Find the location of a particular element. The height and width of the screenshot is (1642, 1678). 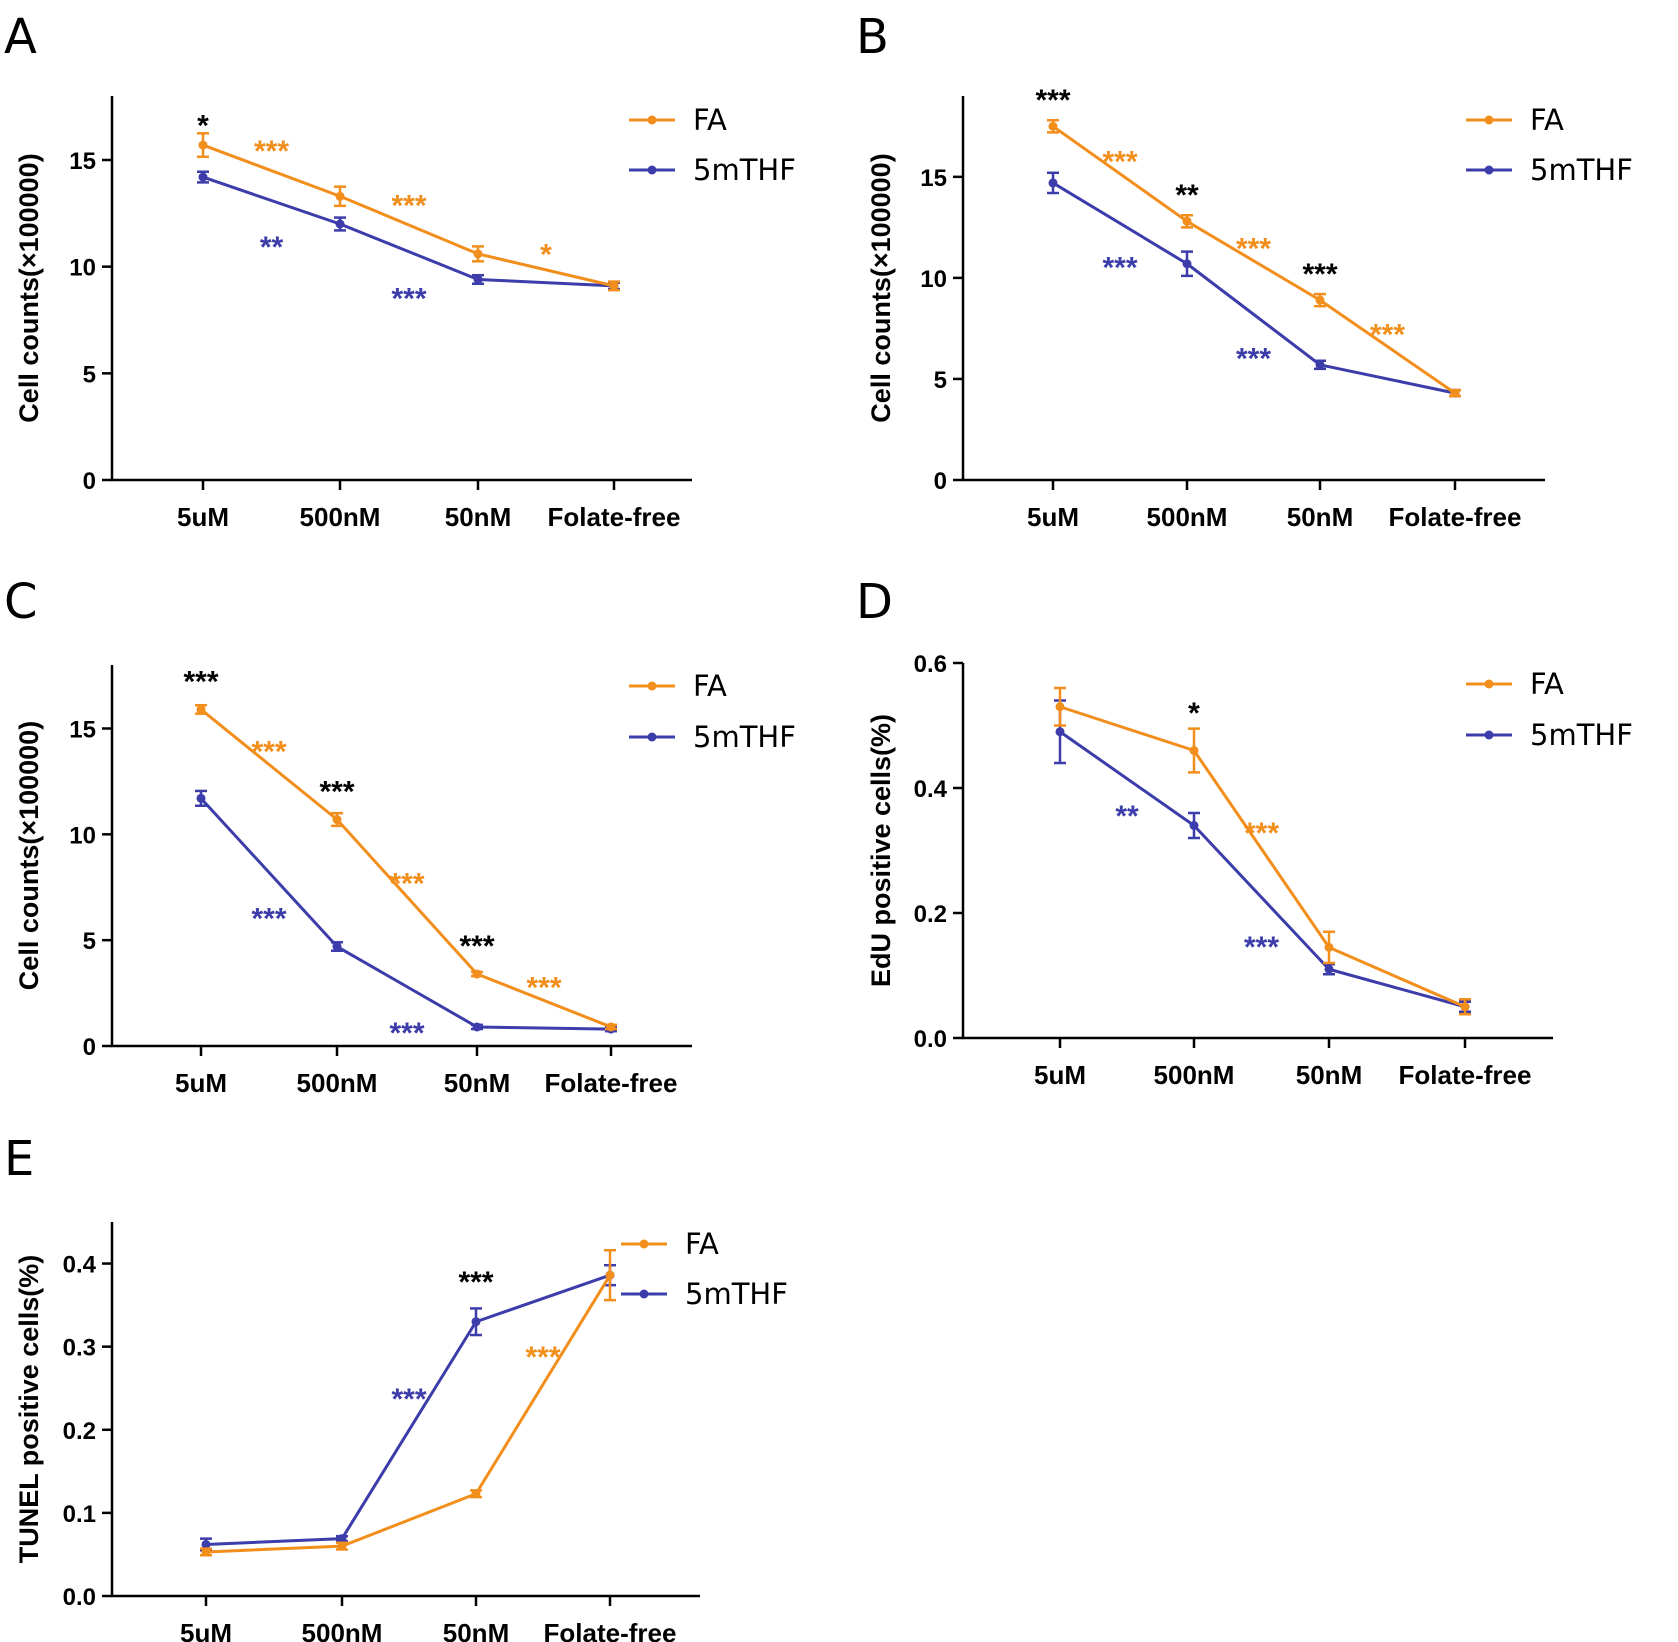

y-tick-label: 0.3 is located at coordinates (79, 1348).